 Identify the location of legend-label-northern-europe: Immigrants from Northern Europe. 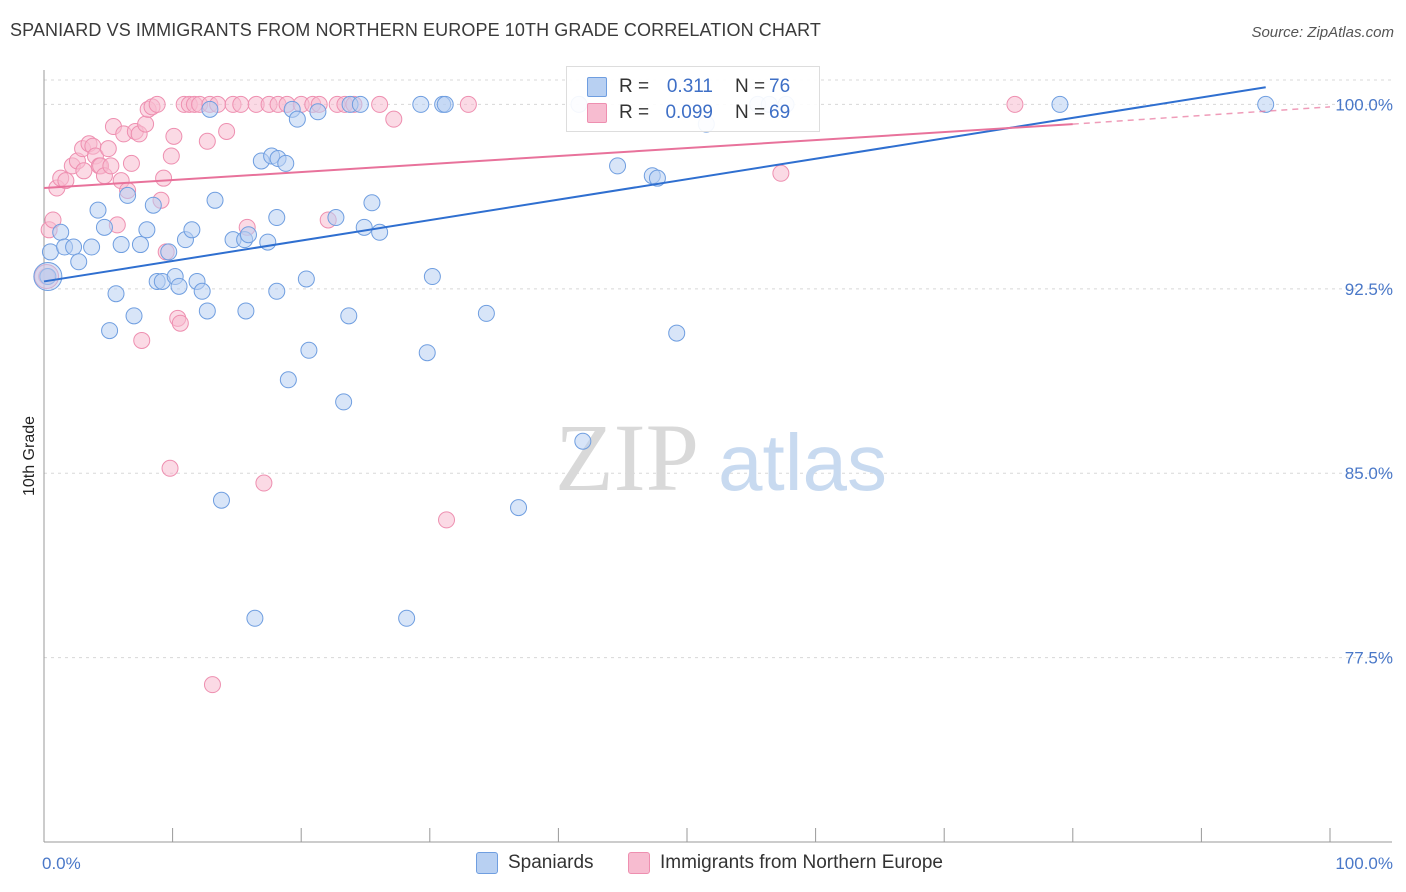
(801, 862).